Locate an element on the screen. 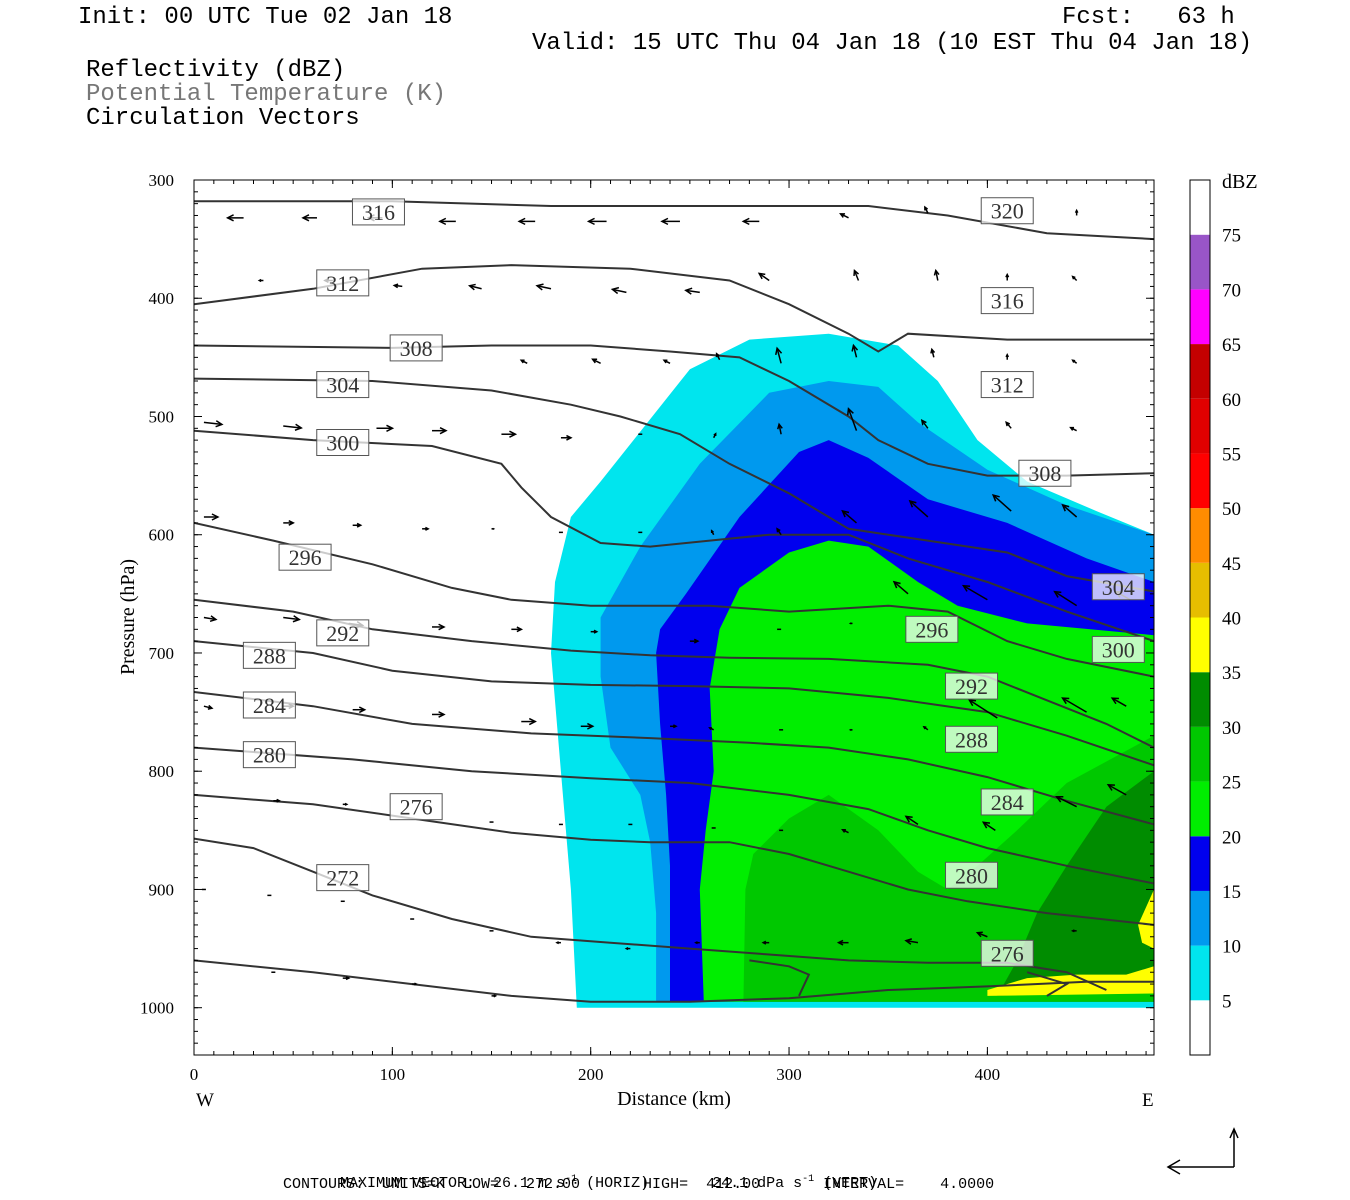 Image resolution: width=1350 pixels, height=1200 pixels. colorbar-level-label: 35 is located at coordinates (1231, 673).